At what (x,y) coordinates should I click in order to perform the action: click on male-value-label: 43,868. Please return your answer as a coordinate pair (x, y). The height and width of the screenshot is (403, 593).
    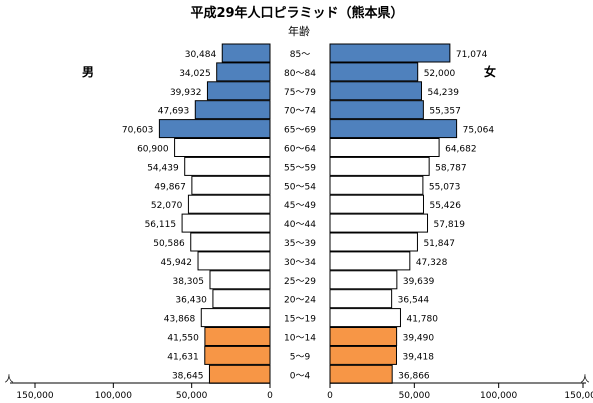
    Looking at the image, I should click on (180, 320).